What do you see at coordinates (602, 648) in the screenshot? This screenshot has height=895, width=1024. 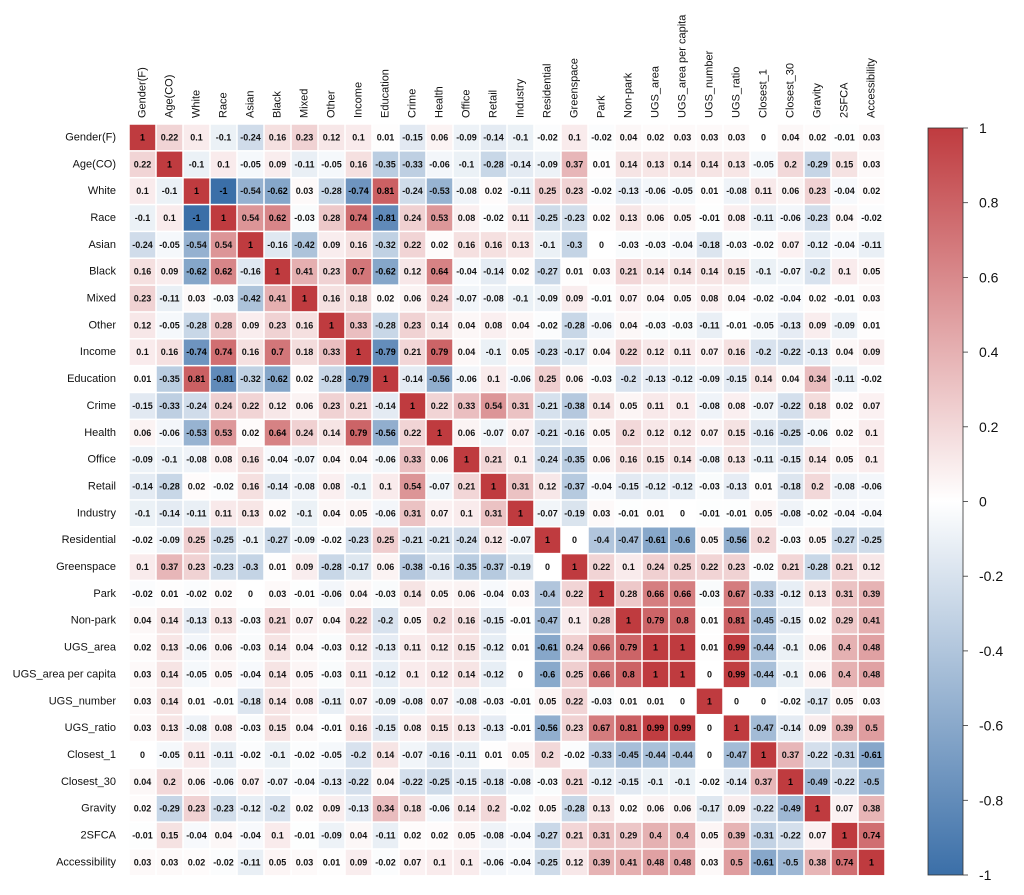 I see `cell-value-label: 0.66` at bounding box center [602, 648].